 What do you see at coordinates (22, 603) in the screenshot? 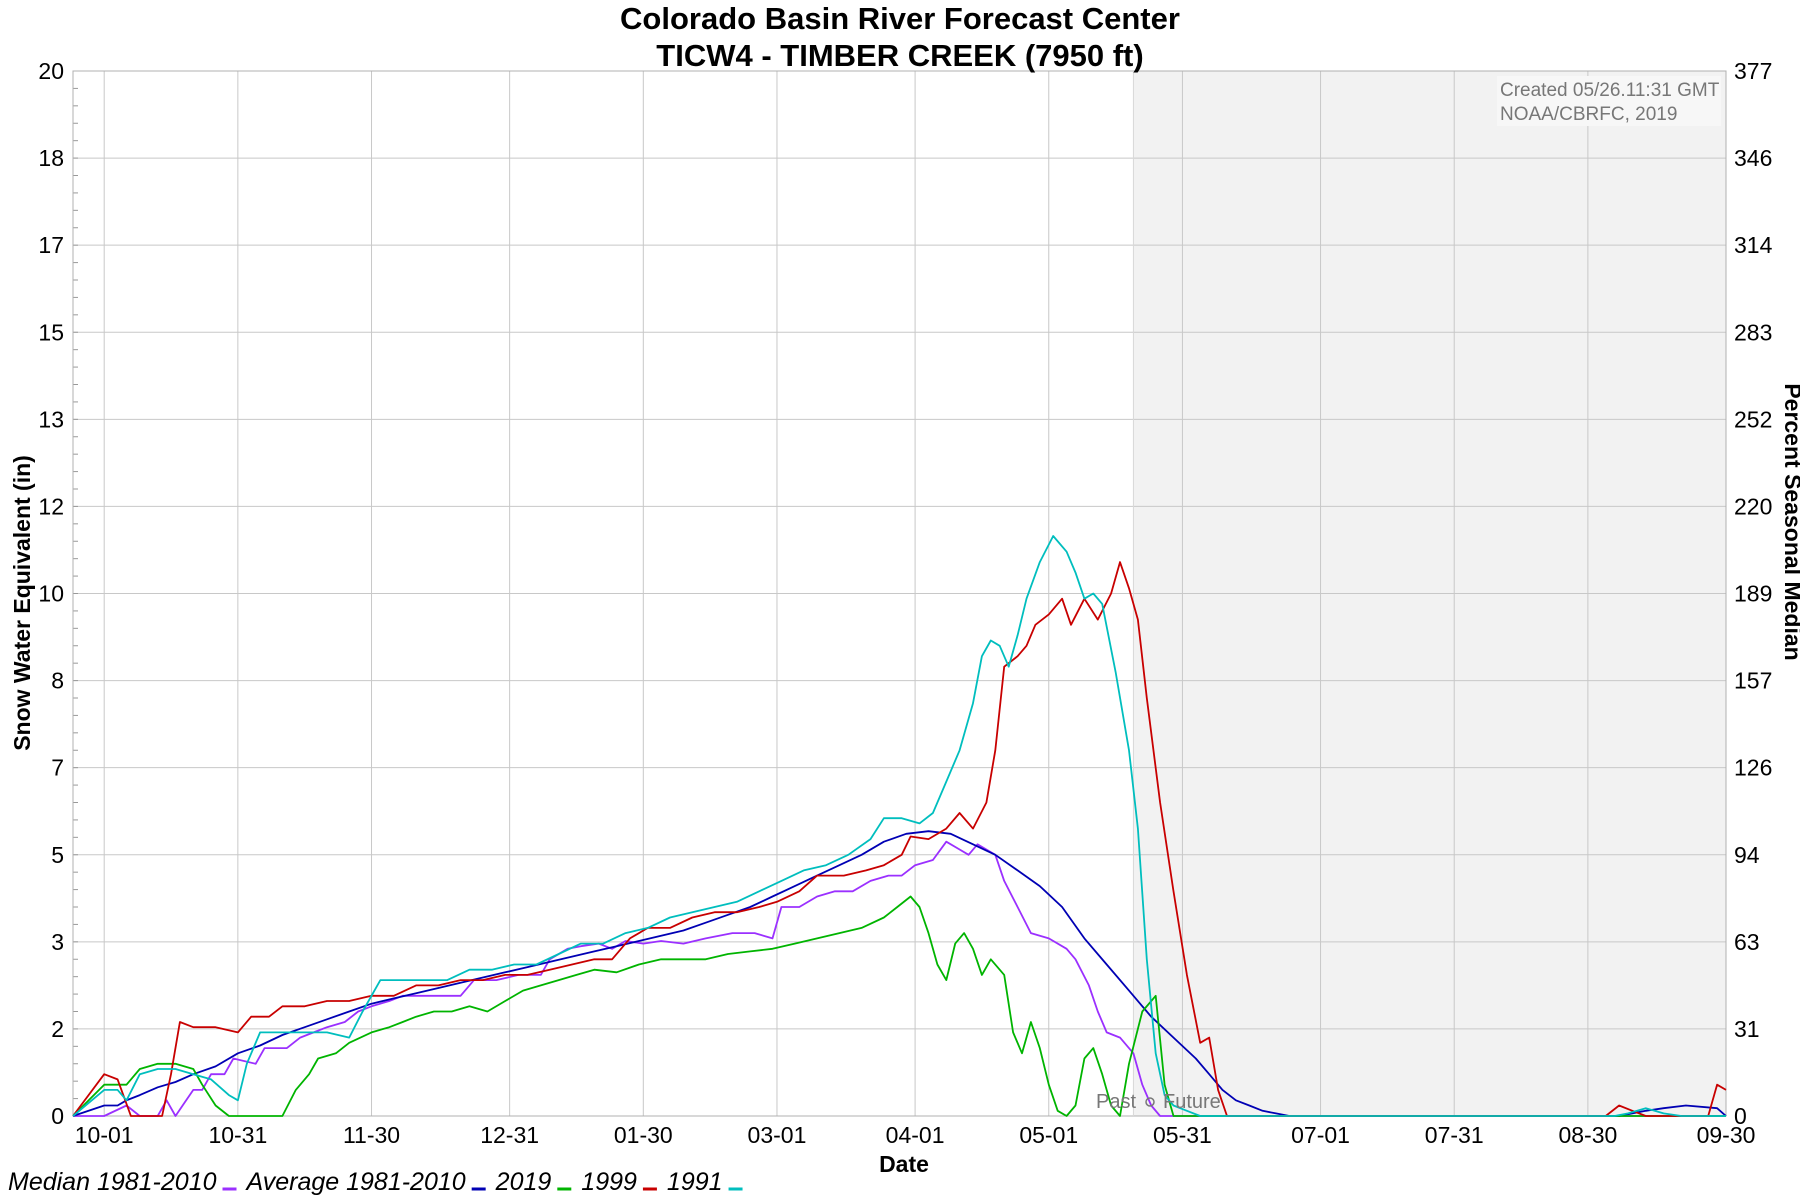
I see `y-axis-title: Snow Water Equivalent (in)` at bounding box center [22, 603].